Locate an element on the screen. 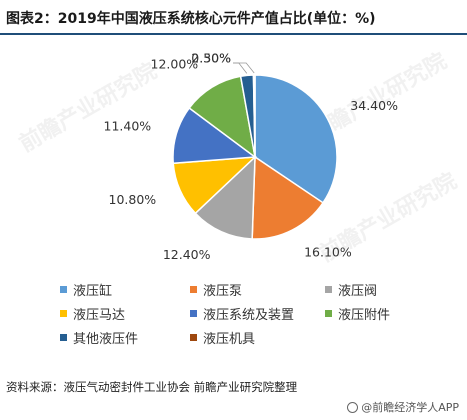 The image size is (467, 420). legend-item: 其他液压件 is located at coordinates (99, 337).